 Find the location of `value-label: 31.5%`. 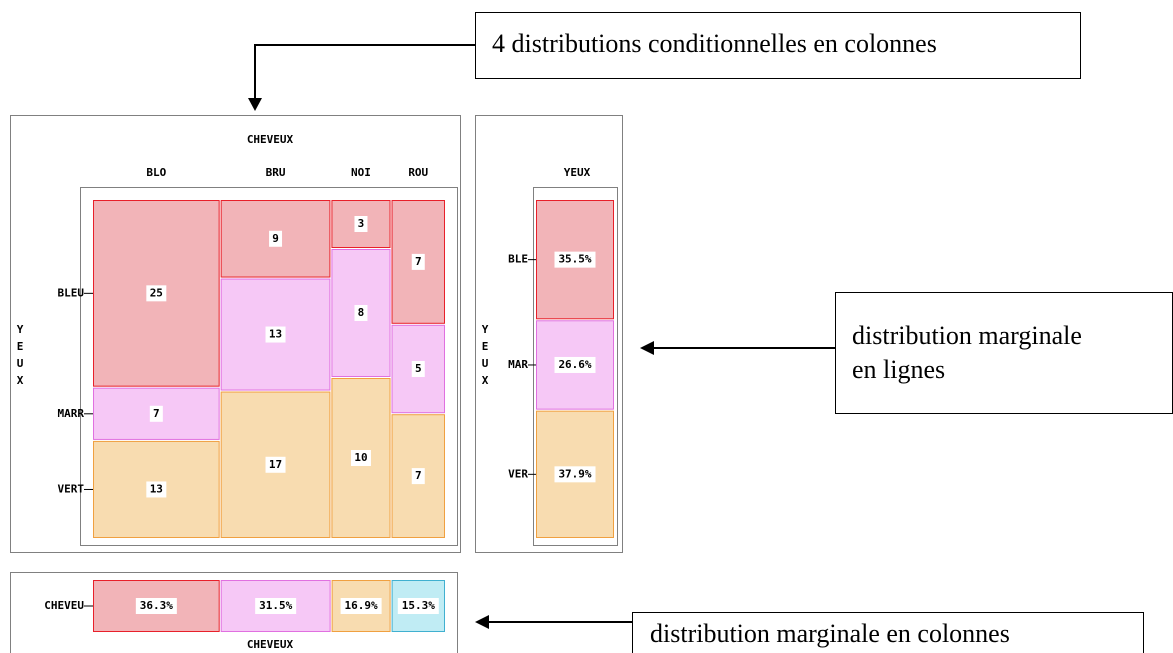

value-label: 31.5% is located at coordinates (275, 605).